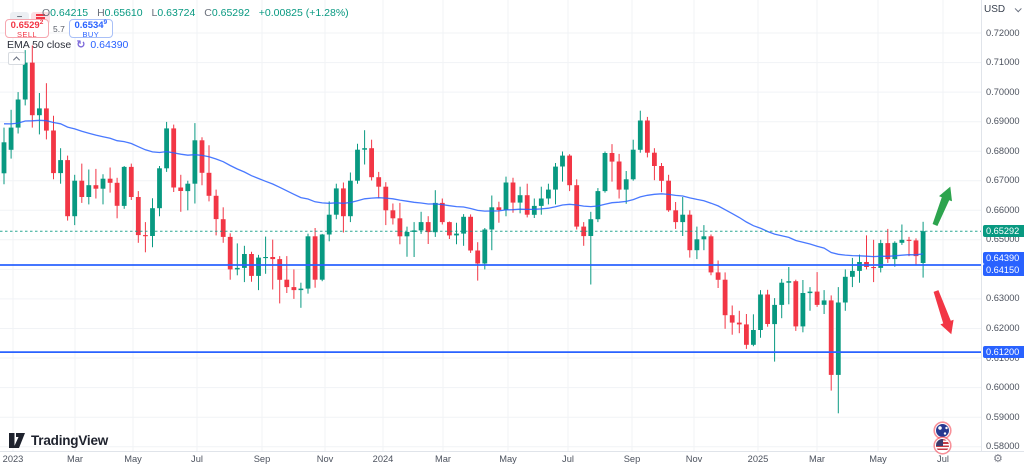 This screenshot has height=468, width=1024. I want to click on last-price-badge: 0.65292, so click(1003, 231).